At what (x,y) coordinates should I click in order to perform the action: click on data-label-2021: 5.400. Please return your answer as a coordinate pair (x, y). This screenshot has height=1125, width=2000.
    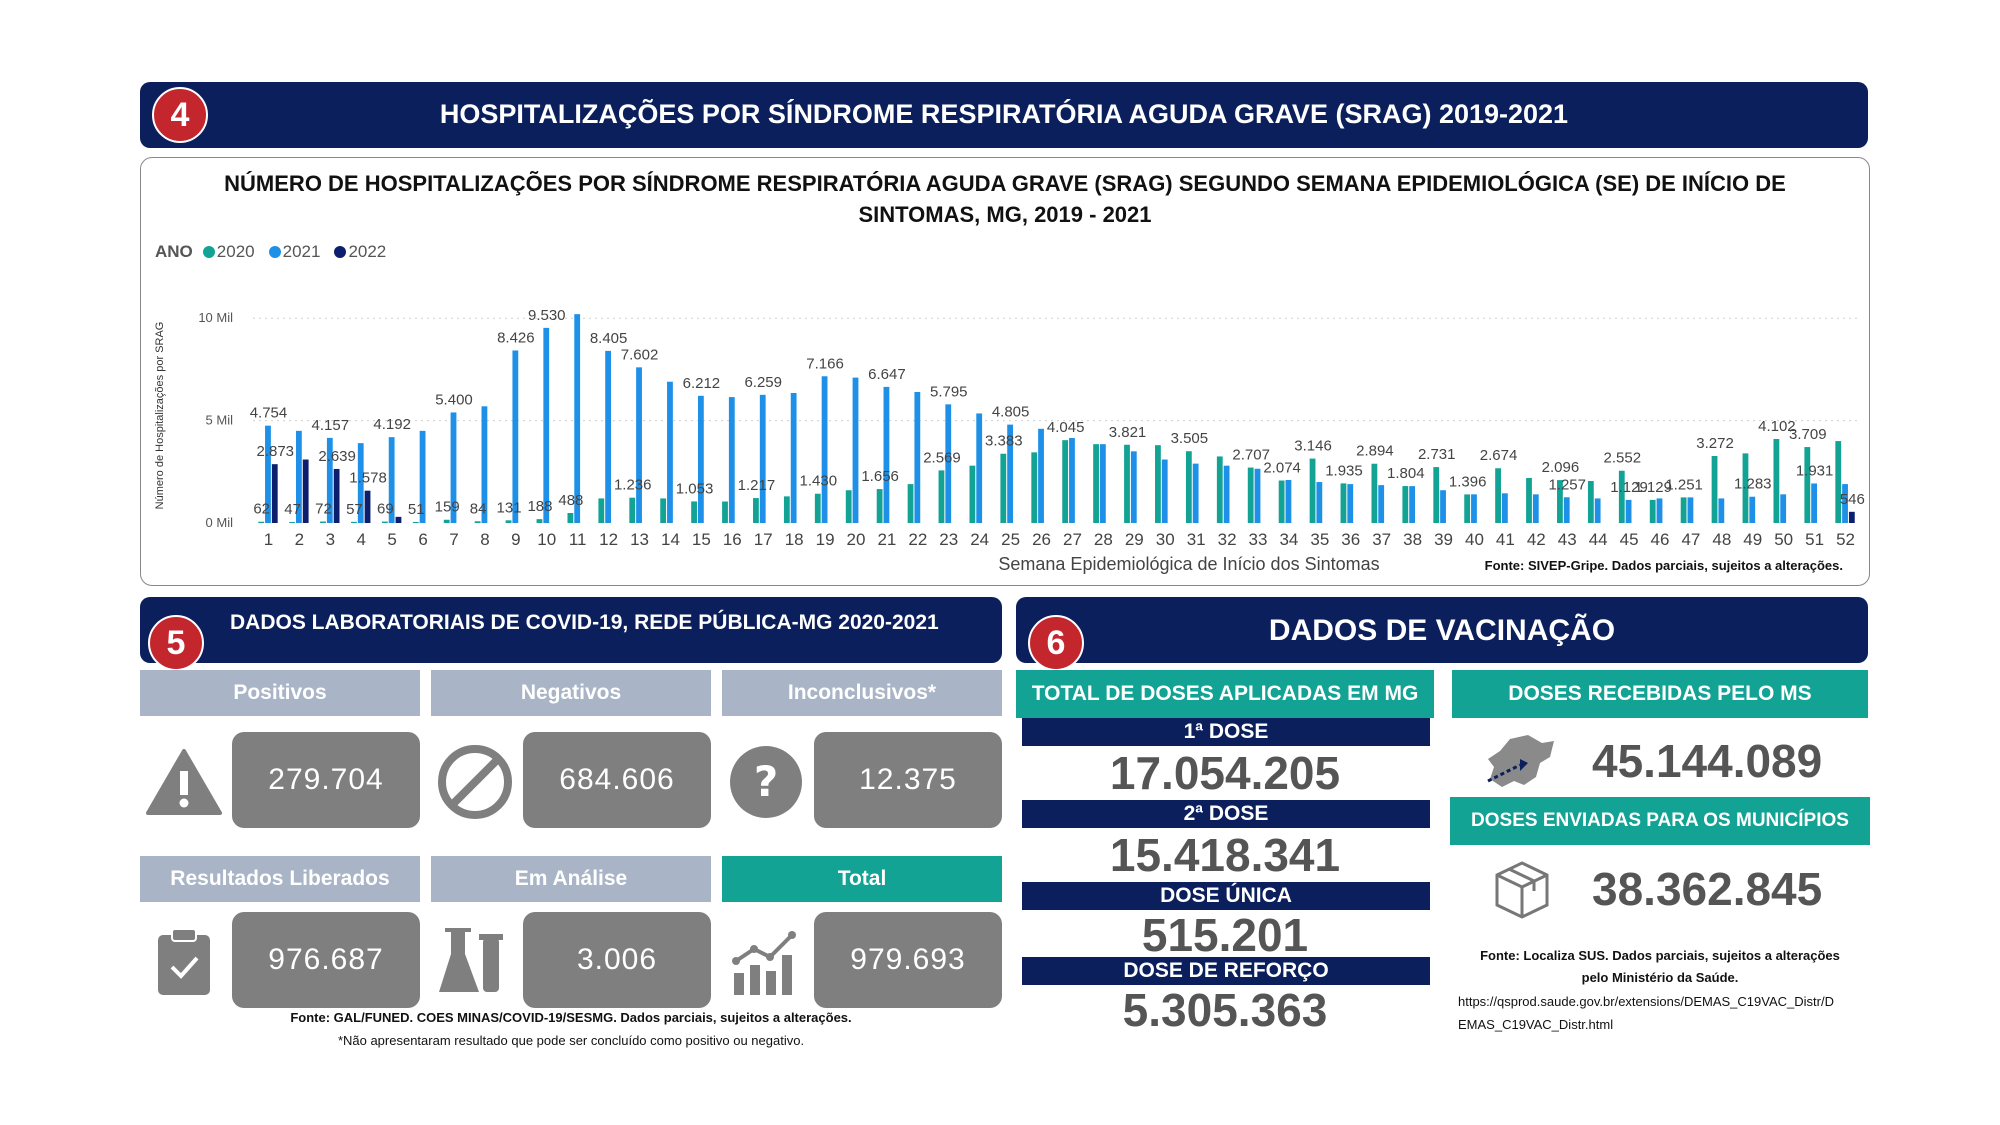
    Looking at the image, I should click on (454, 399).